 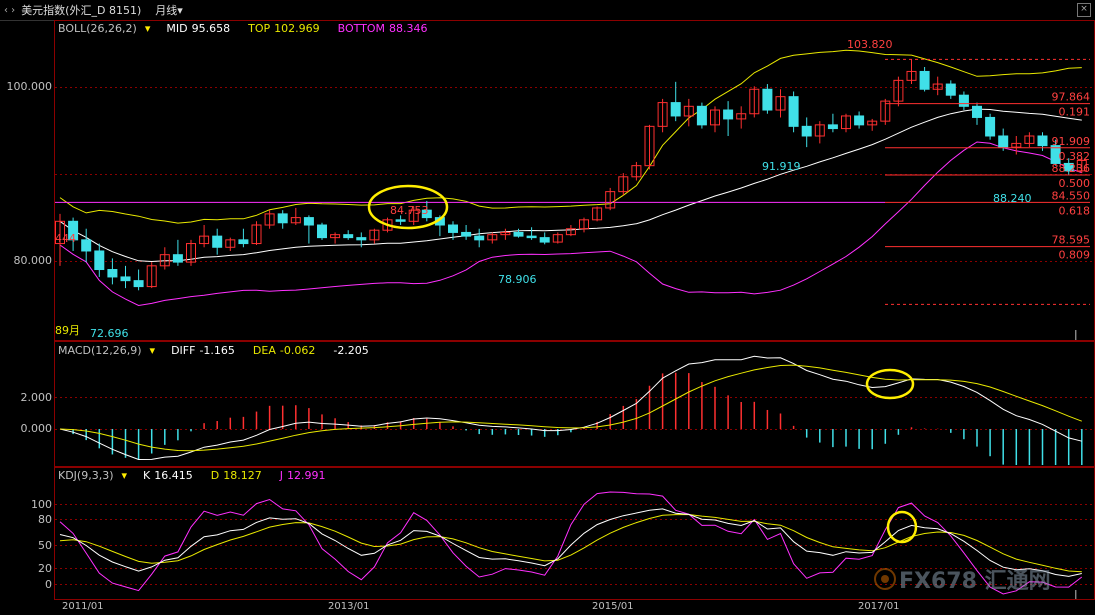 What do you see at coordinates (183, 350) in the screenshot?
I see `macd-diff-label: DIFF` at bounding box center [183, 350].